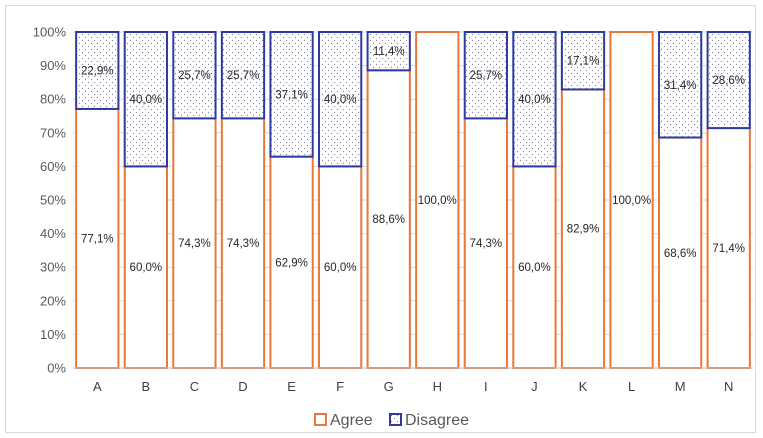  Describe the element at coordinates (486, 386) in the screenshot. I see `x-tick-label: I` at that location.